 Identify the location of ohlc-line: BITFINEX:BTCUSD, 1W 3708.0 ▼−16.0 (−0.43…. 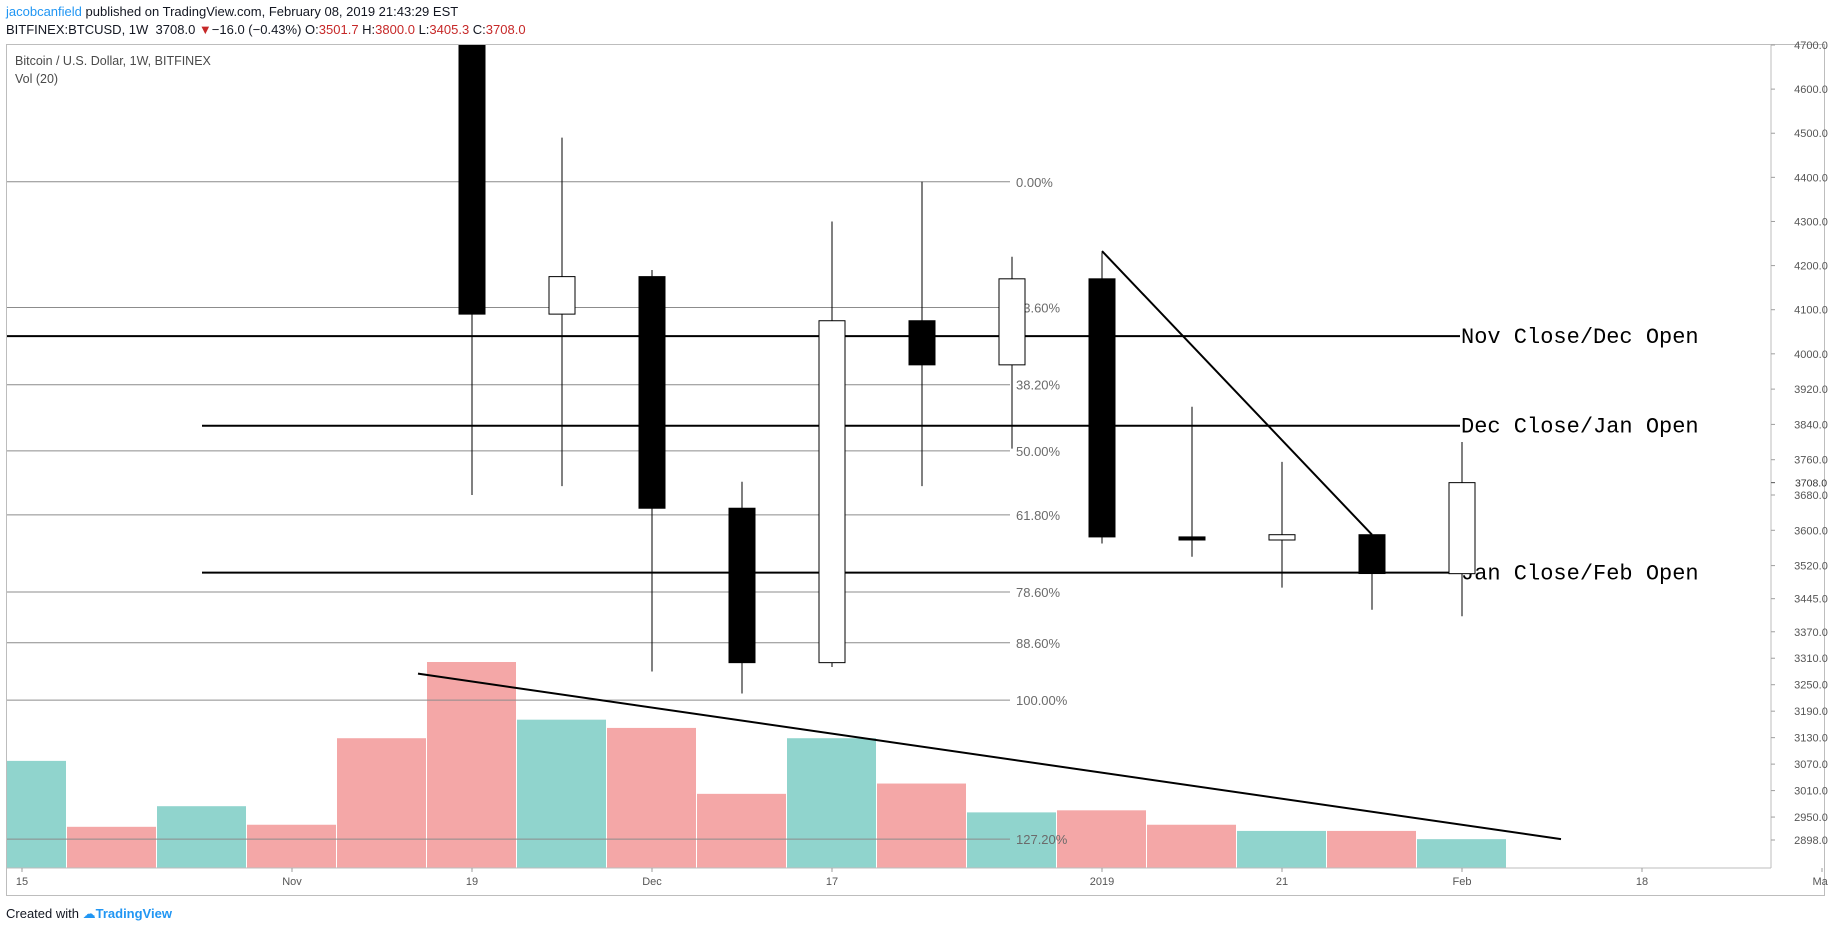
(266, 29).